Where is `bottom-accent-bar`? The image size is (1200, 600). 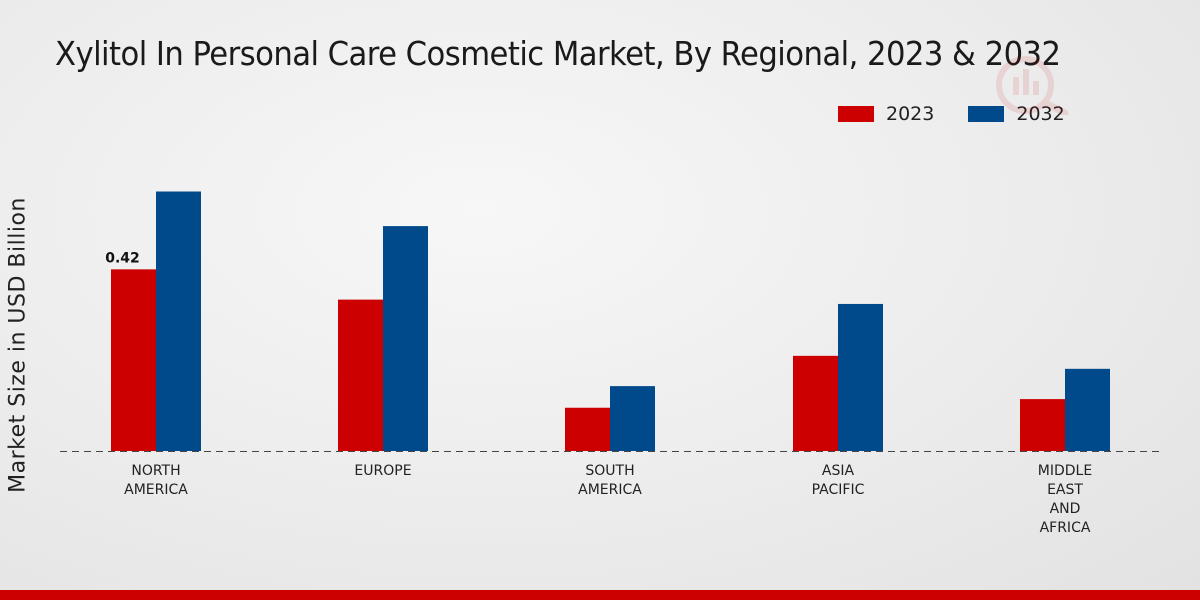 bottom-accent-bar is located at coordinates (600, 595).